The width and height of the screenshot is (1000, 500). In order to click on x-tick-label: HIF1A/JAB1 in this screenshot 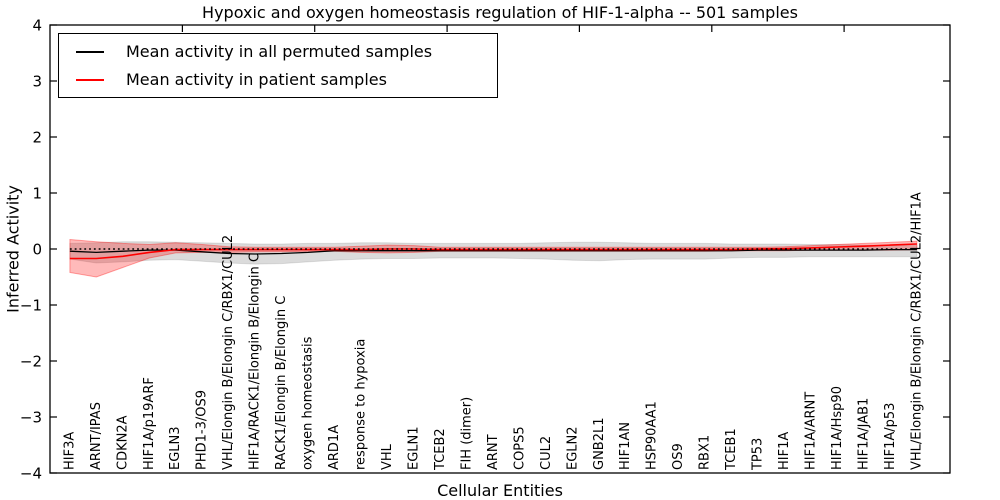, I will do `click(864, 434)`.